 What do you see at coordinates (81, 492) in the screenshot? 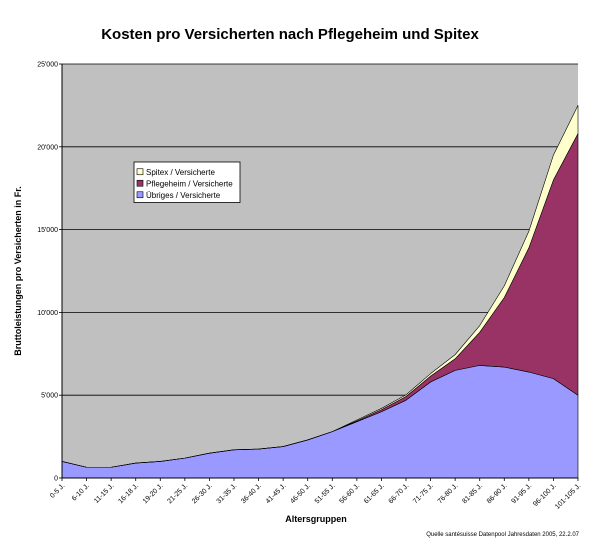
I see `x-tick-label: 6-10 J.` at bounding box center [81, 492].